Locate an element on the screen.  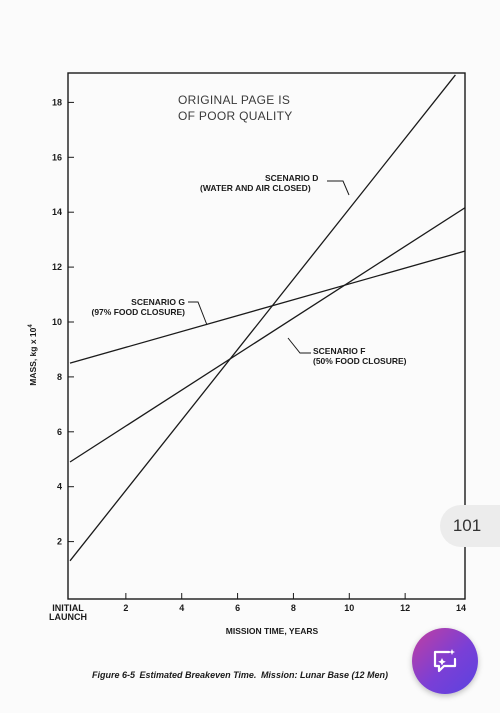
y-axis-title: MASS, kg x 104 is located at coordinates (33, 355).